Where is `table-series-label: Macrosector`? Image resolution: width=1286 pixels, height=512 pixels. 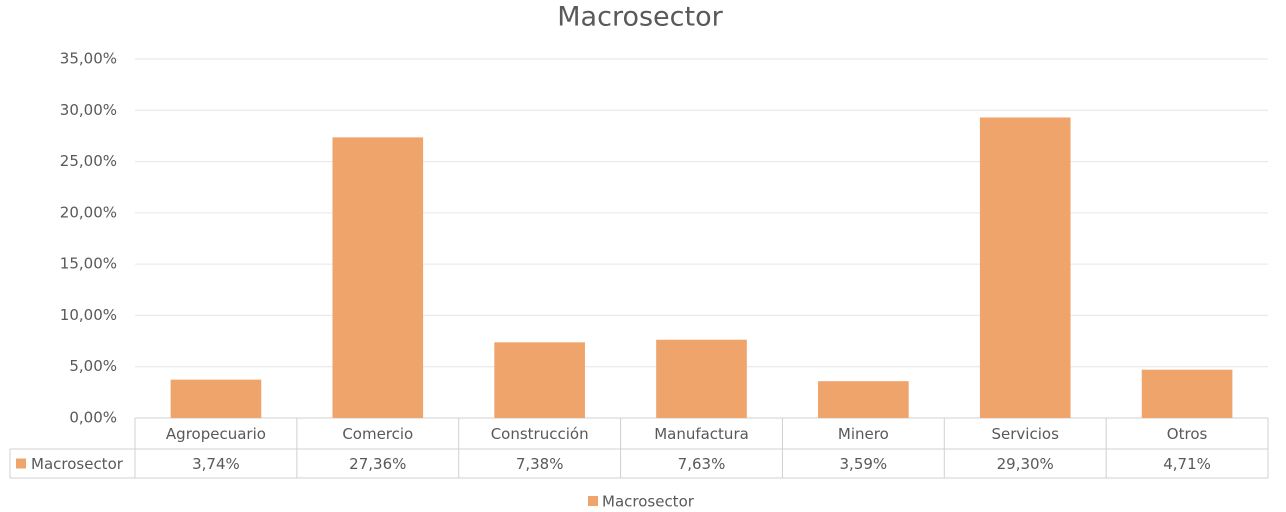 table-series-label: Macrosector is located at coordinates (77, 464).